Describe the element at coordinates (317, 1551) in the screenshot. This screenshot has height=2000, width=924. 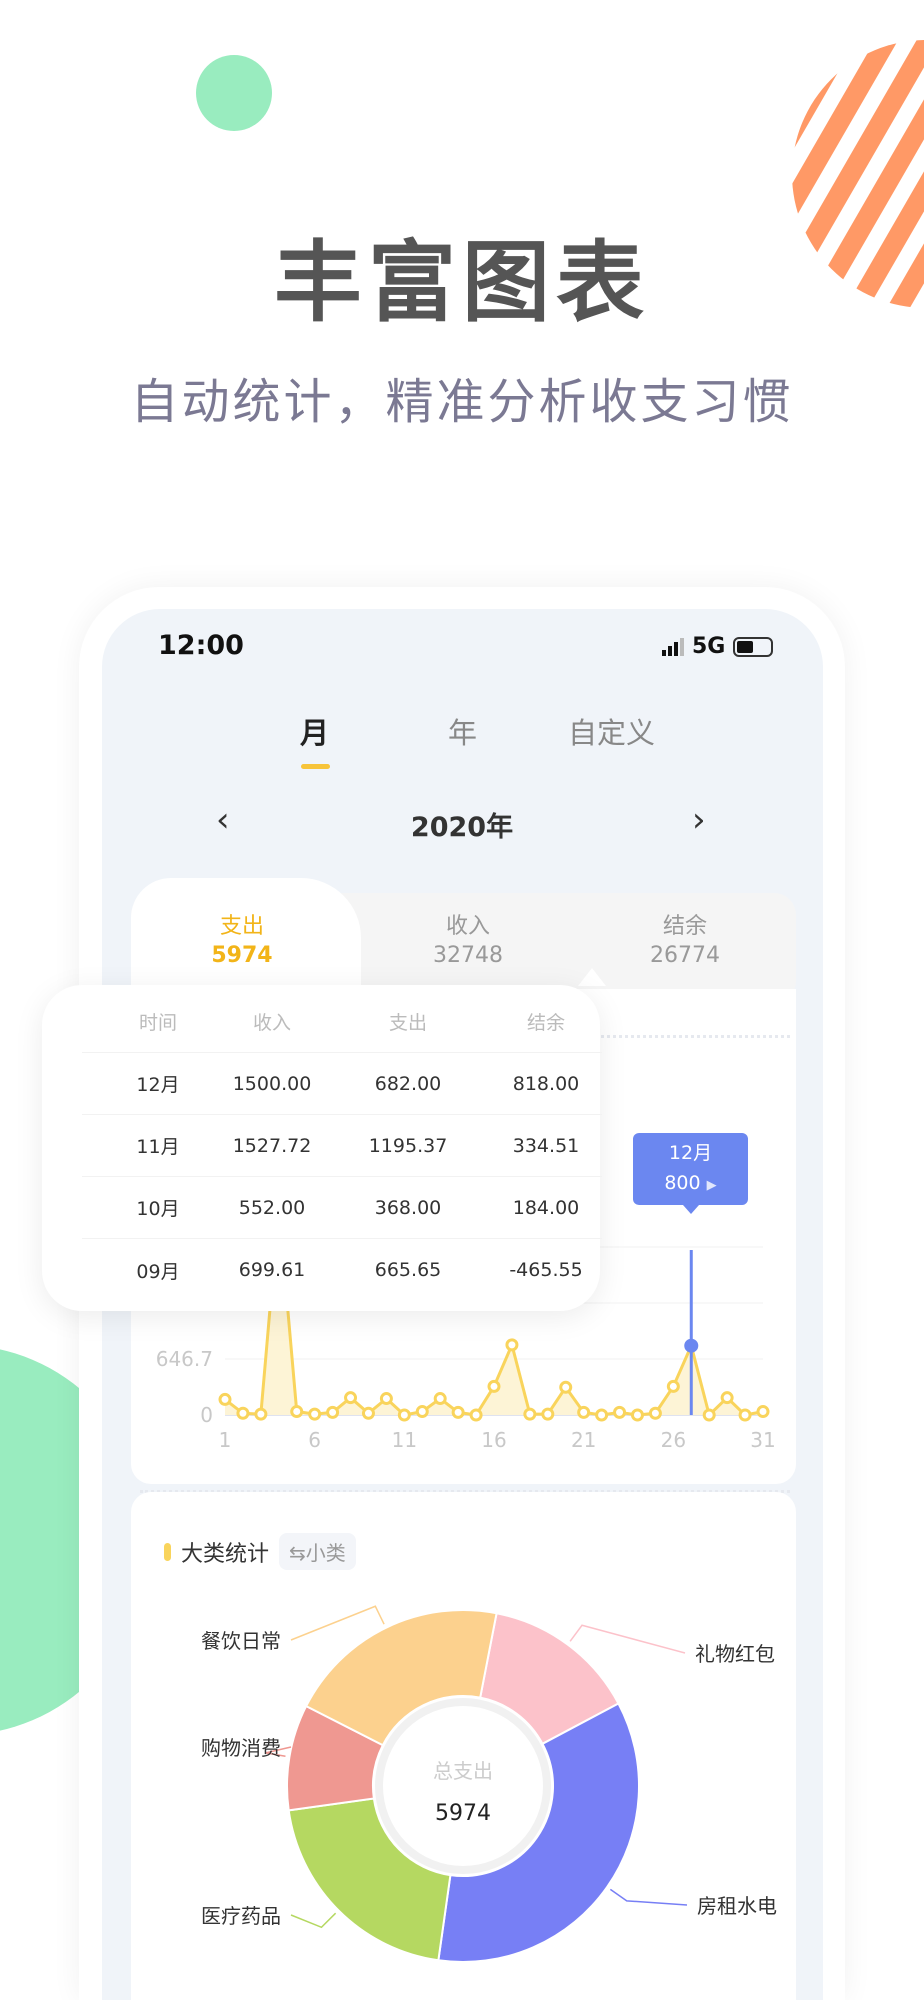
I see `subcategory-toggle-button: ⇆小类` at that location.